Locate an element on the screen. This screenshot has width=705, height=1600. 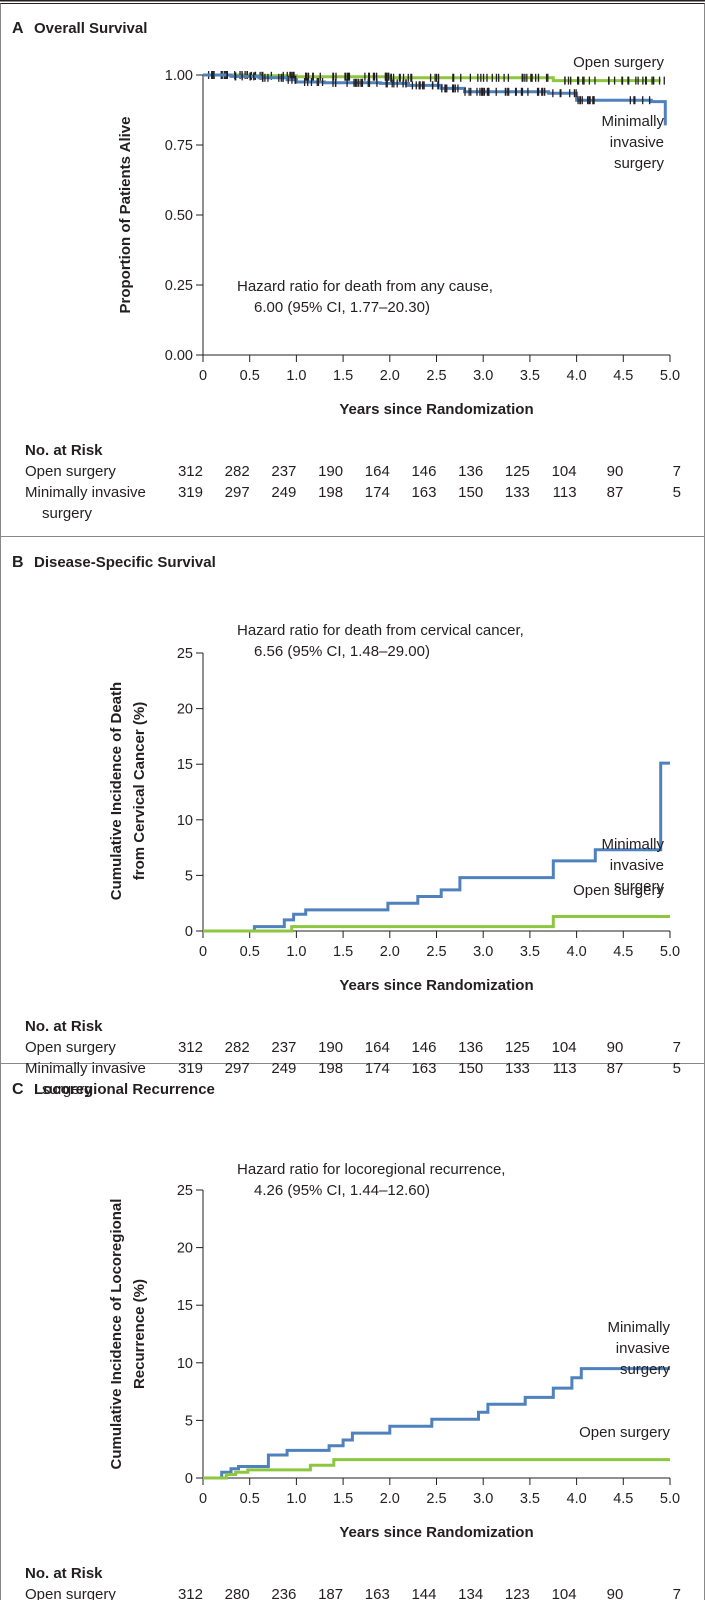
risk-count: 5 is located at coordinates (677, 1068).